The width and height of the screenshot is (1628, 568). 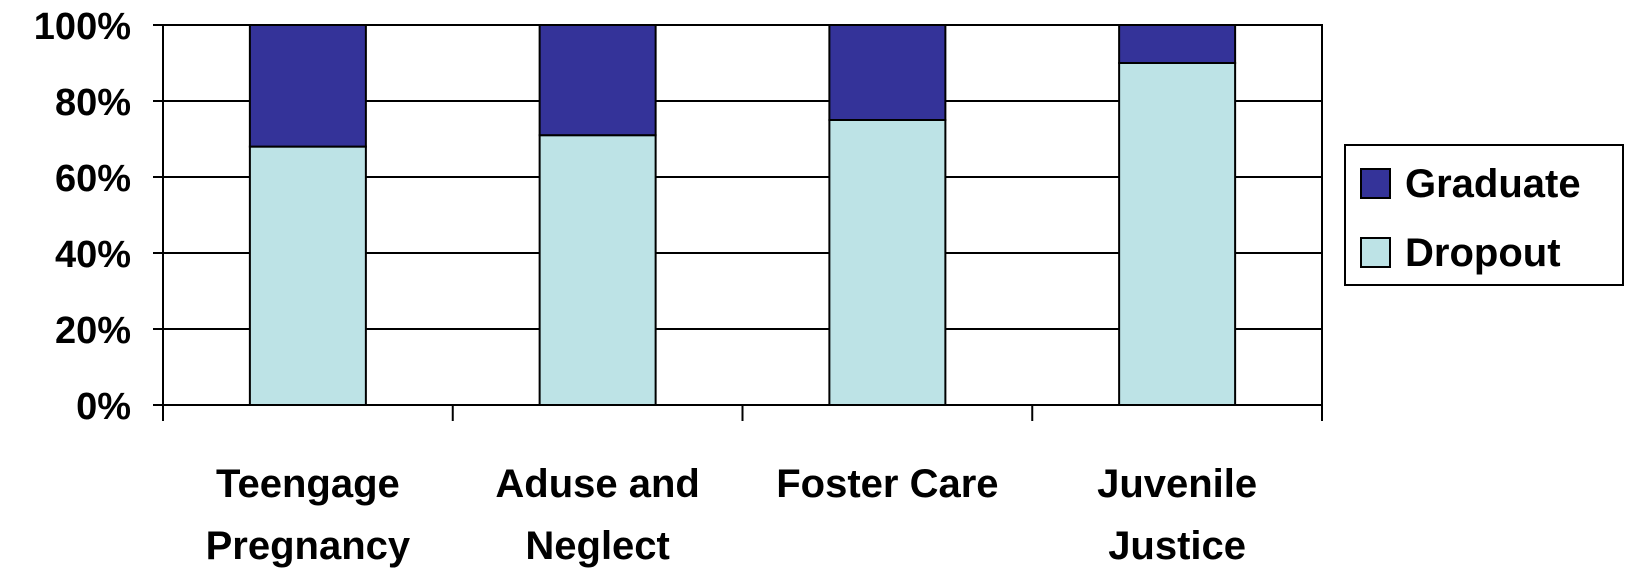 I want to click on x-category-label: Neglect, so click(x=597, y=546).